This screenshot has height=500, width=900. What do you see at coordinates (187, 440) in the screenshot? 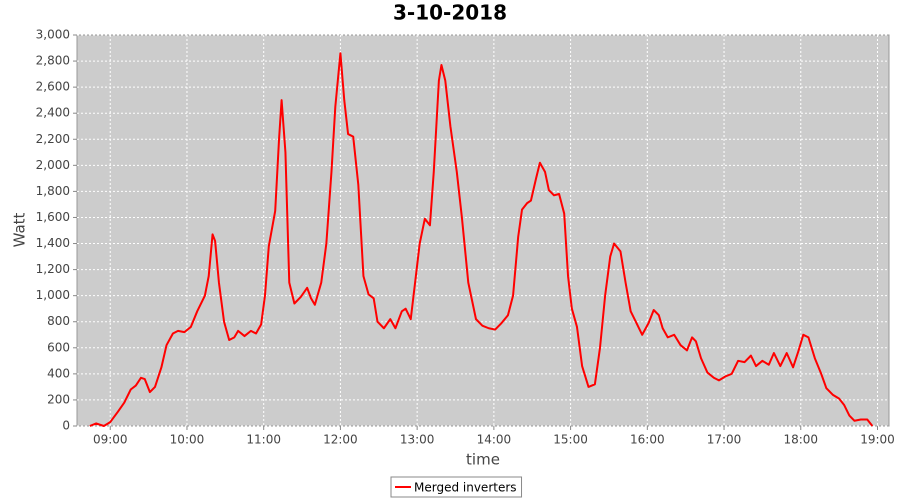
I see `x-tick-label: 10:00` at bounding box center [187, 440].